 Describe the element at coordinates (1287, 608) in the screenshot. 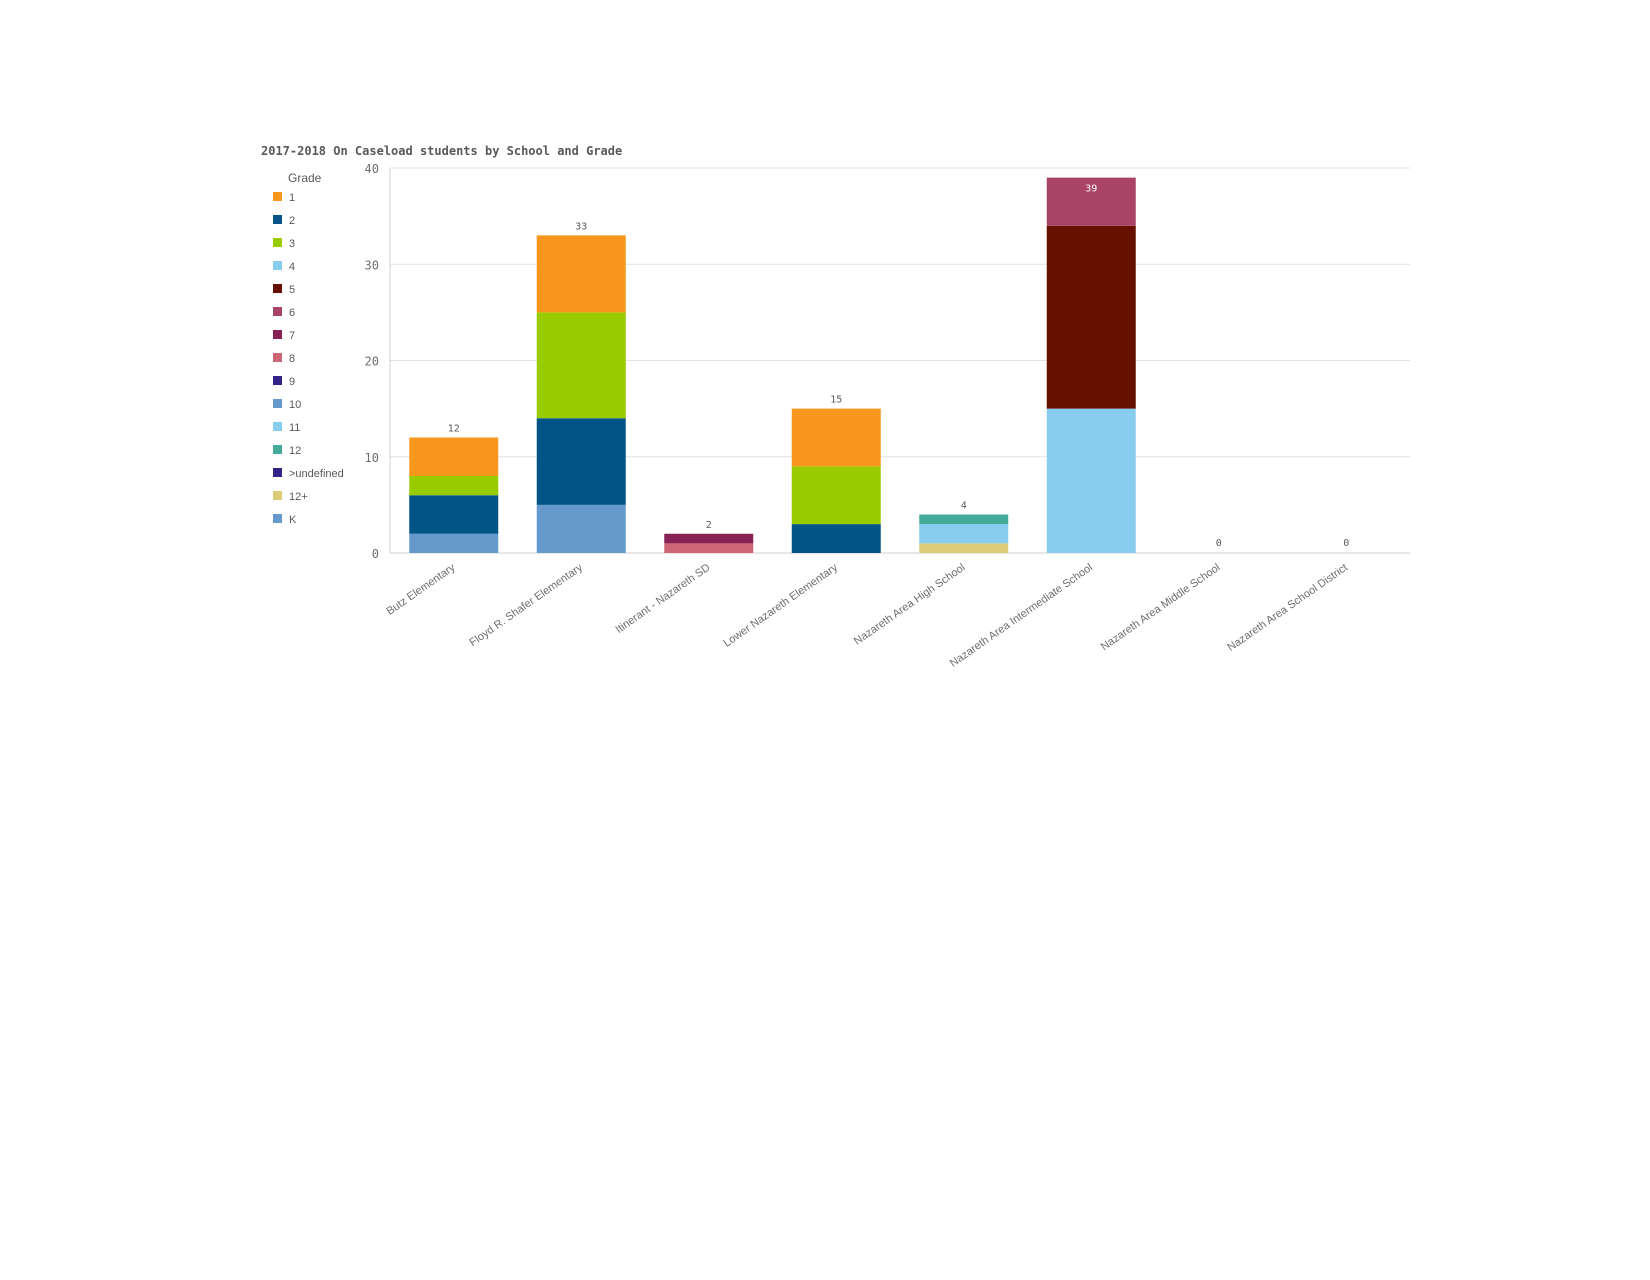

I see `x-tick-label: Nazareth Area School District` at that location.